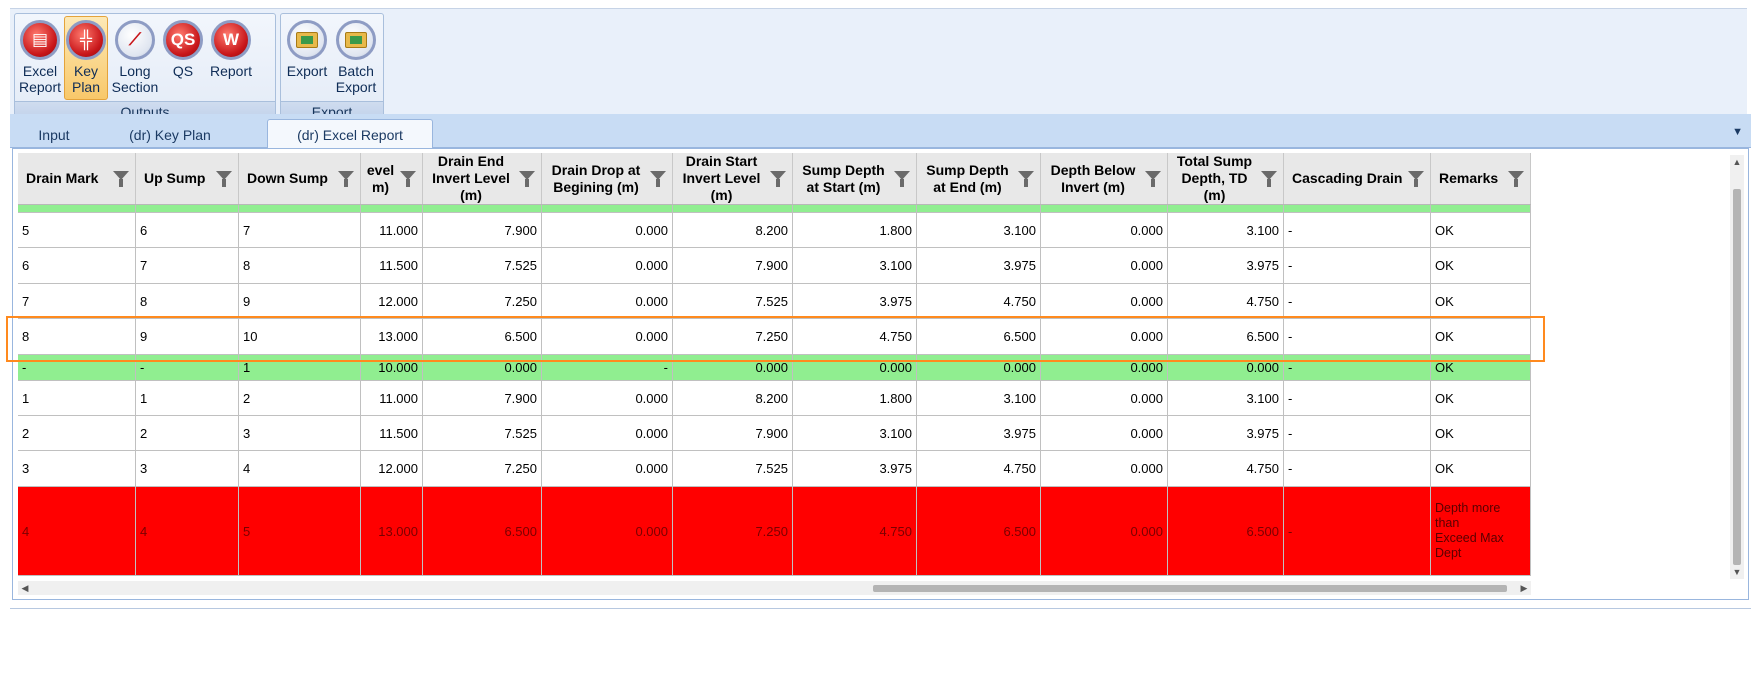 Image resolution: width=1757 pixels, height=693 pixels. I want to click on batch-export-button: Batch Export, so click(356, 58).